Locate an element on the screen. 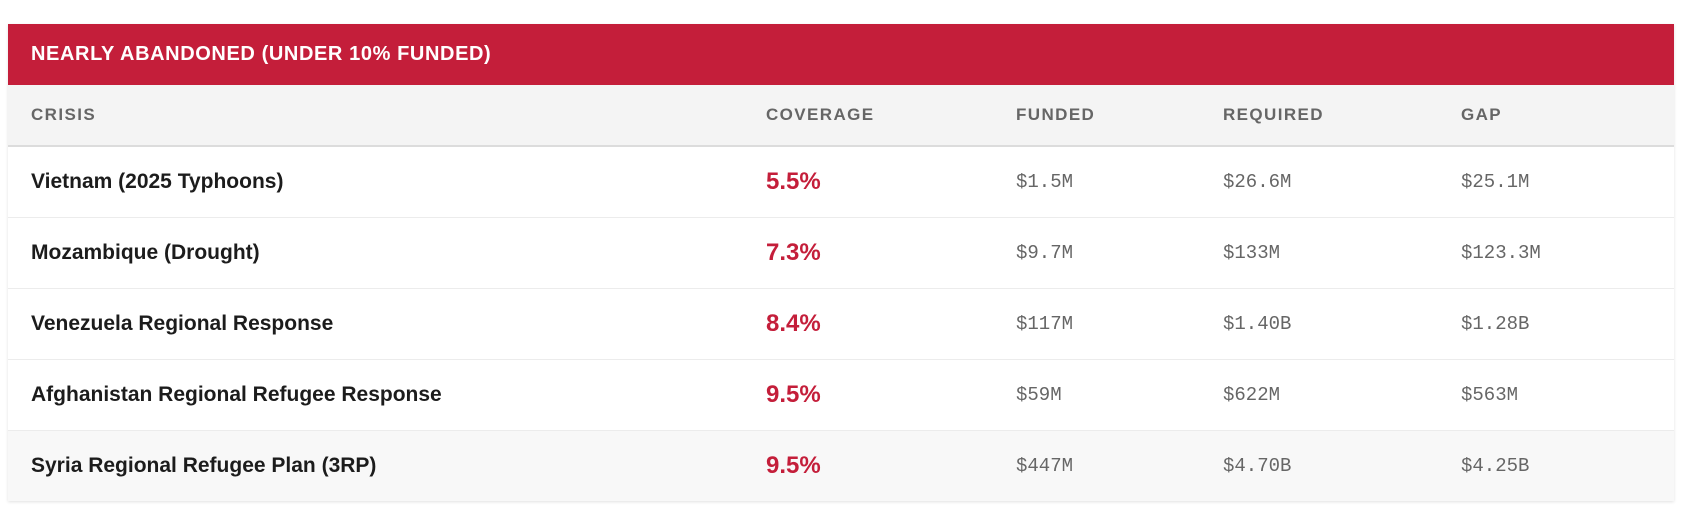 The width and height of the screenshot is (1682, 518). funded-value: $447M is located at coordinates (1045, 465).